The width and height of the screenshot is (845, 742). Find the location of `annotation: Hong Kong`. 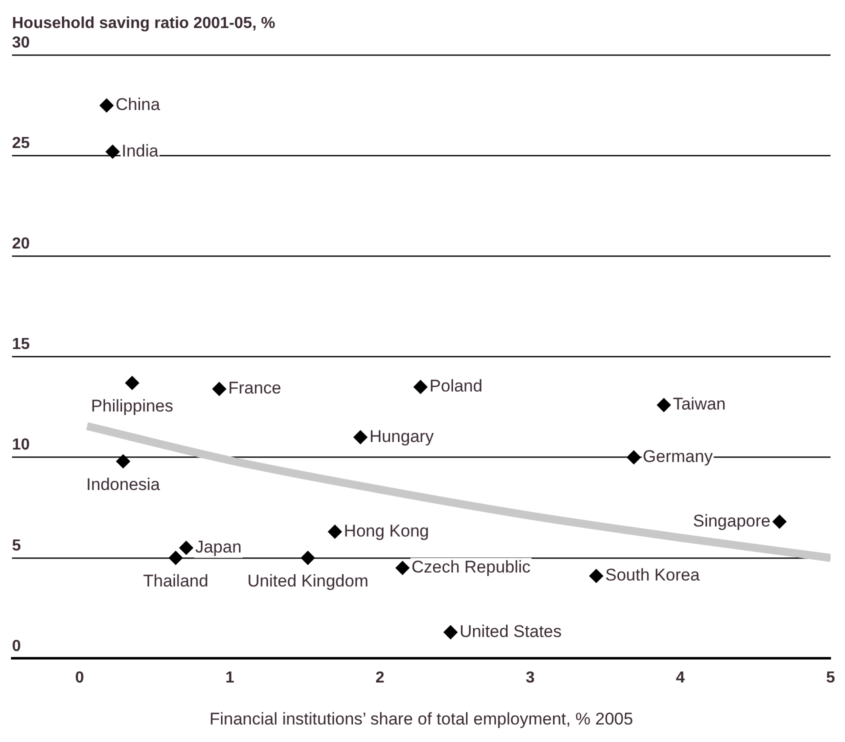

annotation: Hong Kong is located at coordinates (386, 530).